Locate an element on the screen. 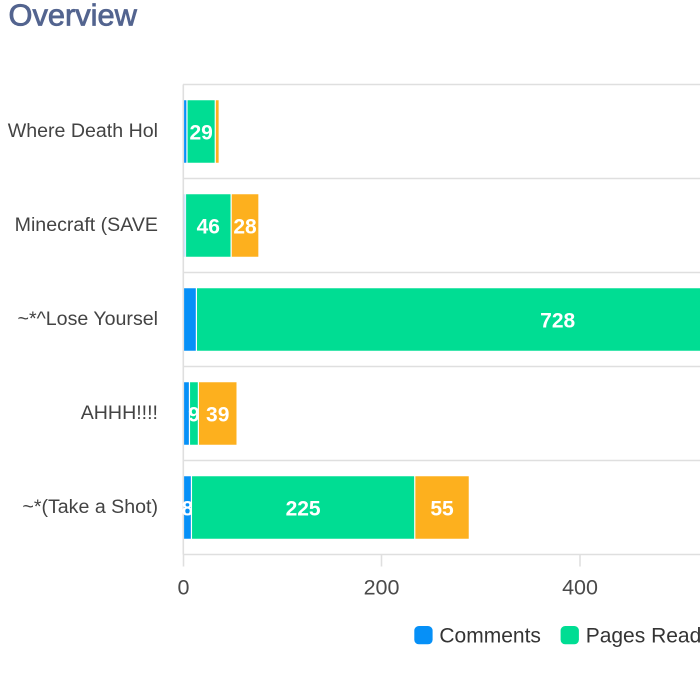 This screenshot has height=700, width=700. svg-text: ~*(Take a Shot) is located at coordinates (90, 507).